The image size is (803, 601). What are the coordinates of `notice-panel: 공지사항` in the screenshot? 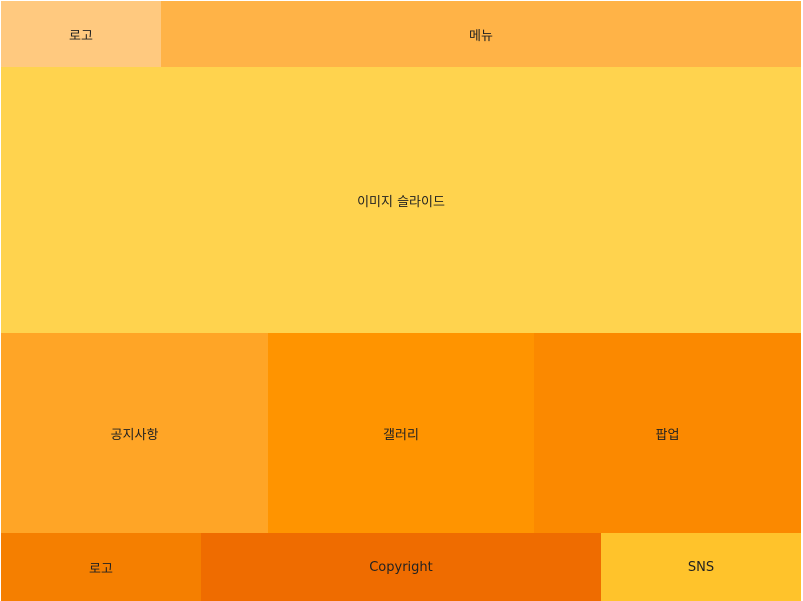 It's located at (134, 433).